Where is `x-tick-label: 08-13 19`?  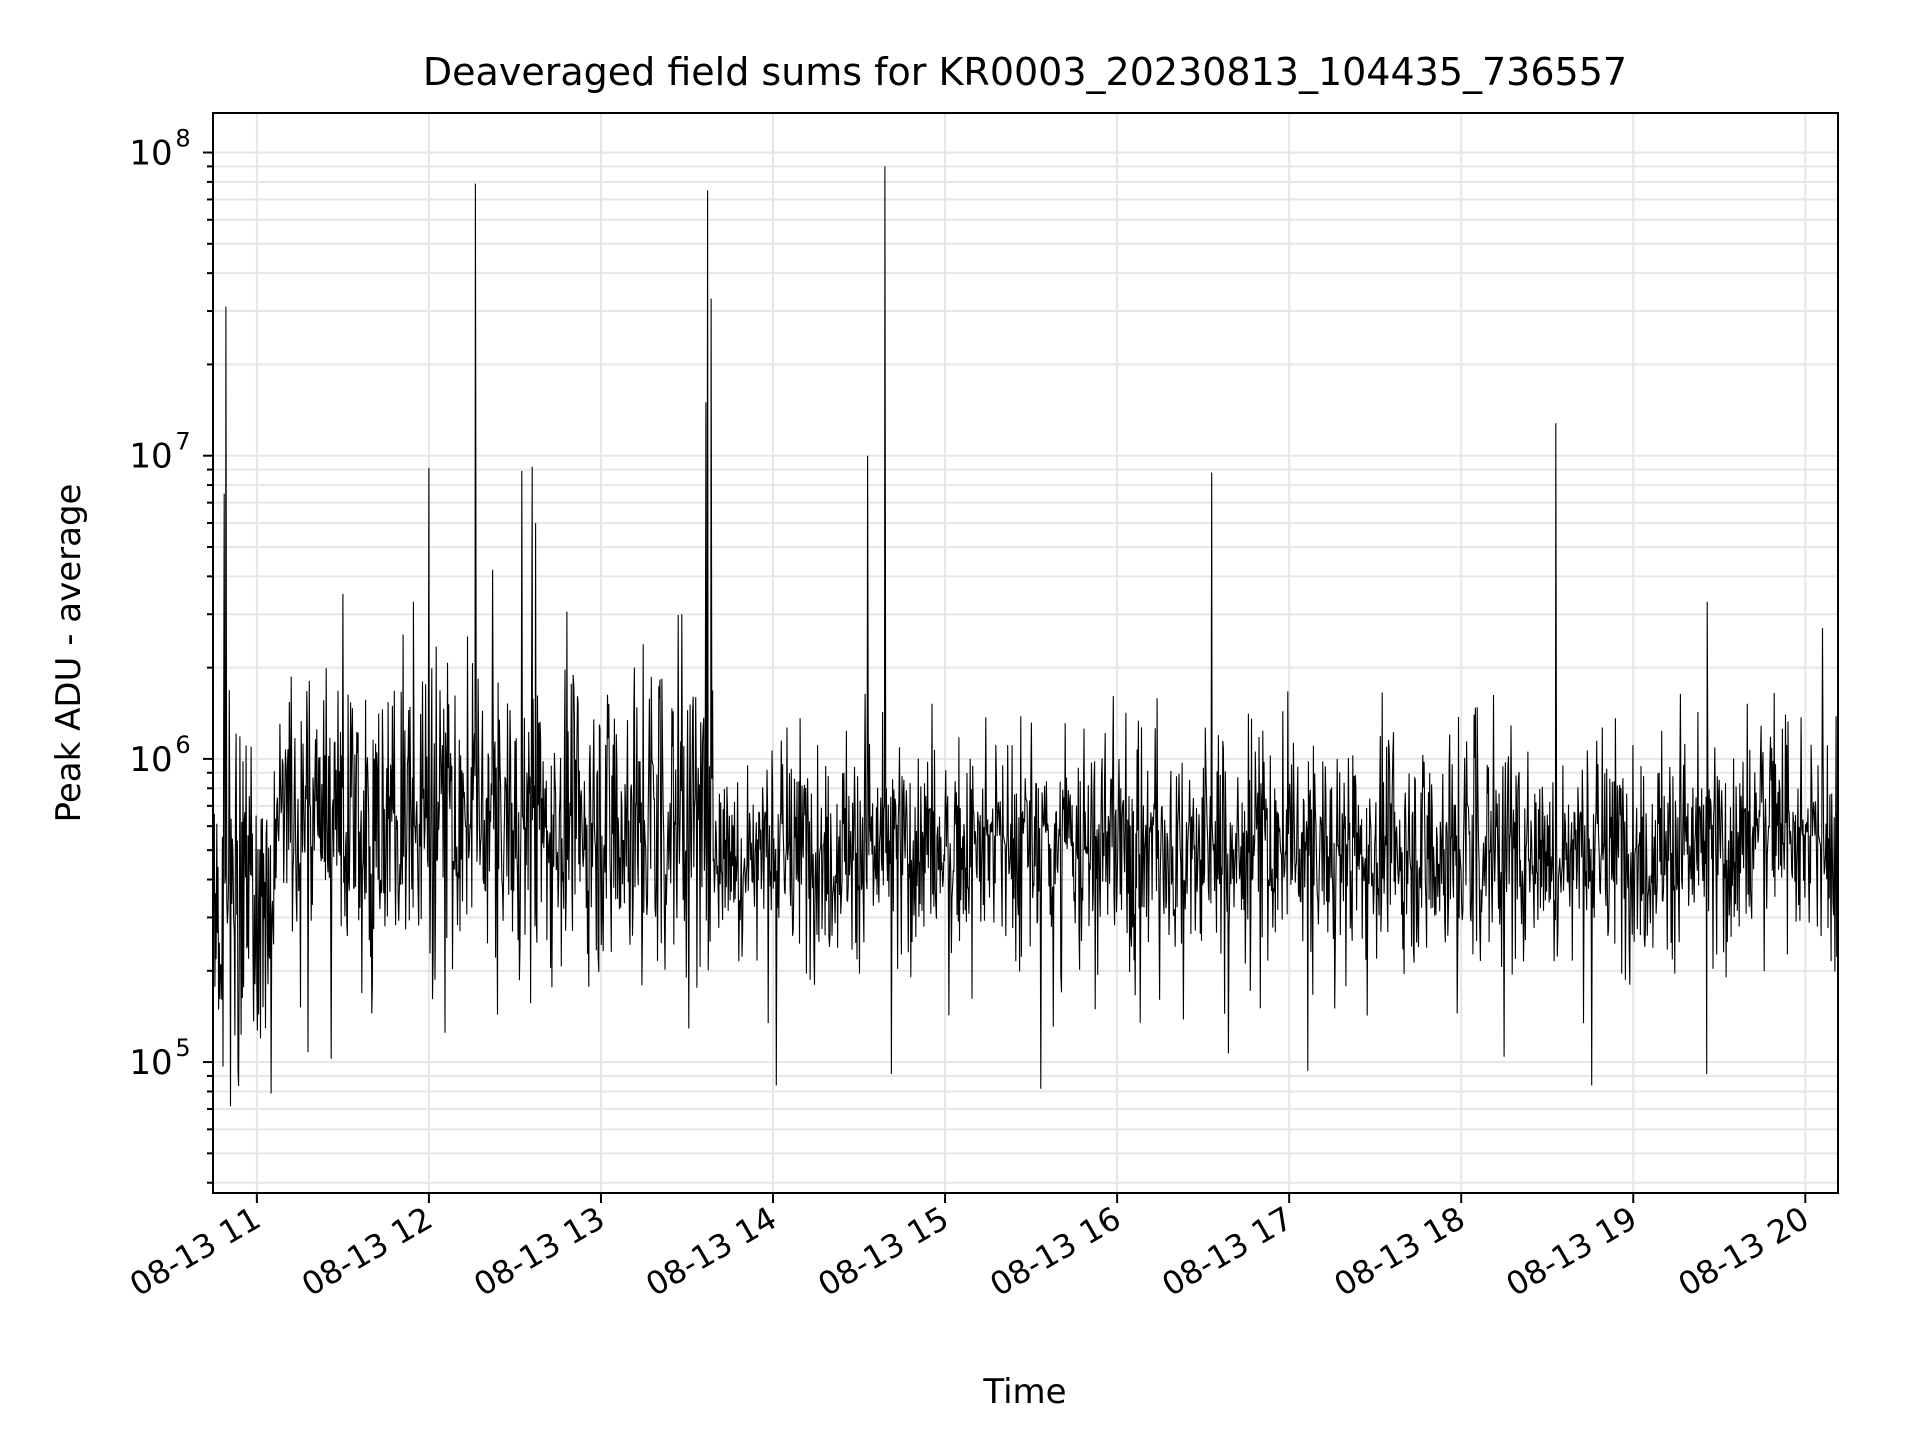
x-tick-label: 08-13 19 is located at coordinates (1572, 1251).